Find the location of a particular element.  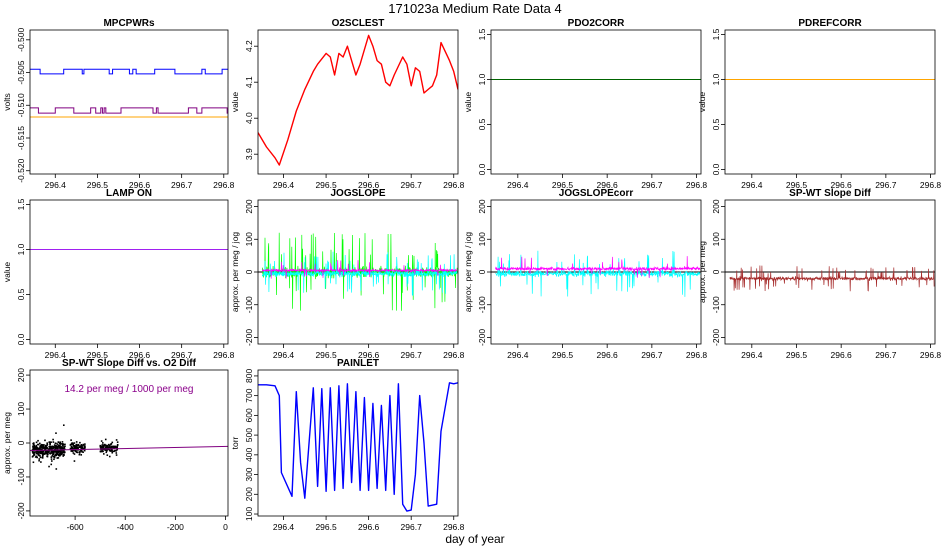

y-axis-label: volts is located at coordinates (7, 101).